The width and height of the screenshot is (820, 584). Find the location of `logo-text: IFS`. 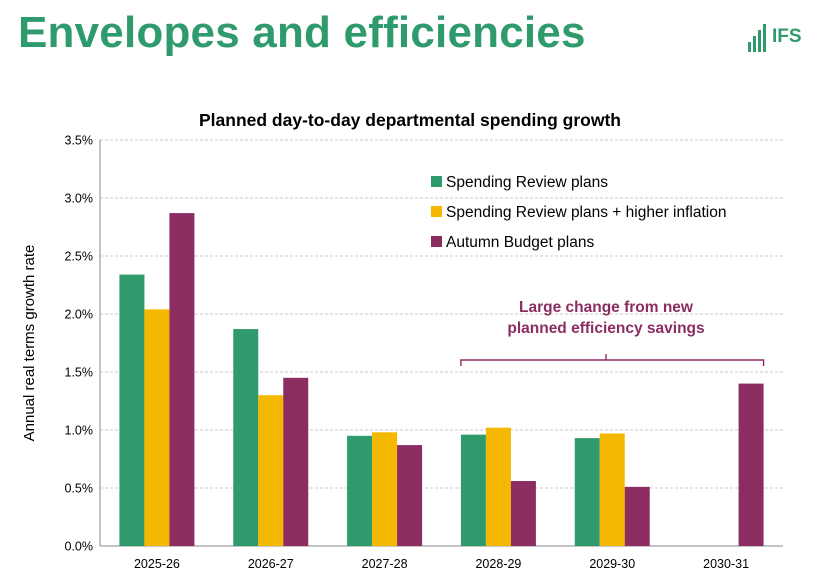

logo-text: IFS is located at coordinates (787, 36).